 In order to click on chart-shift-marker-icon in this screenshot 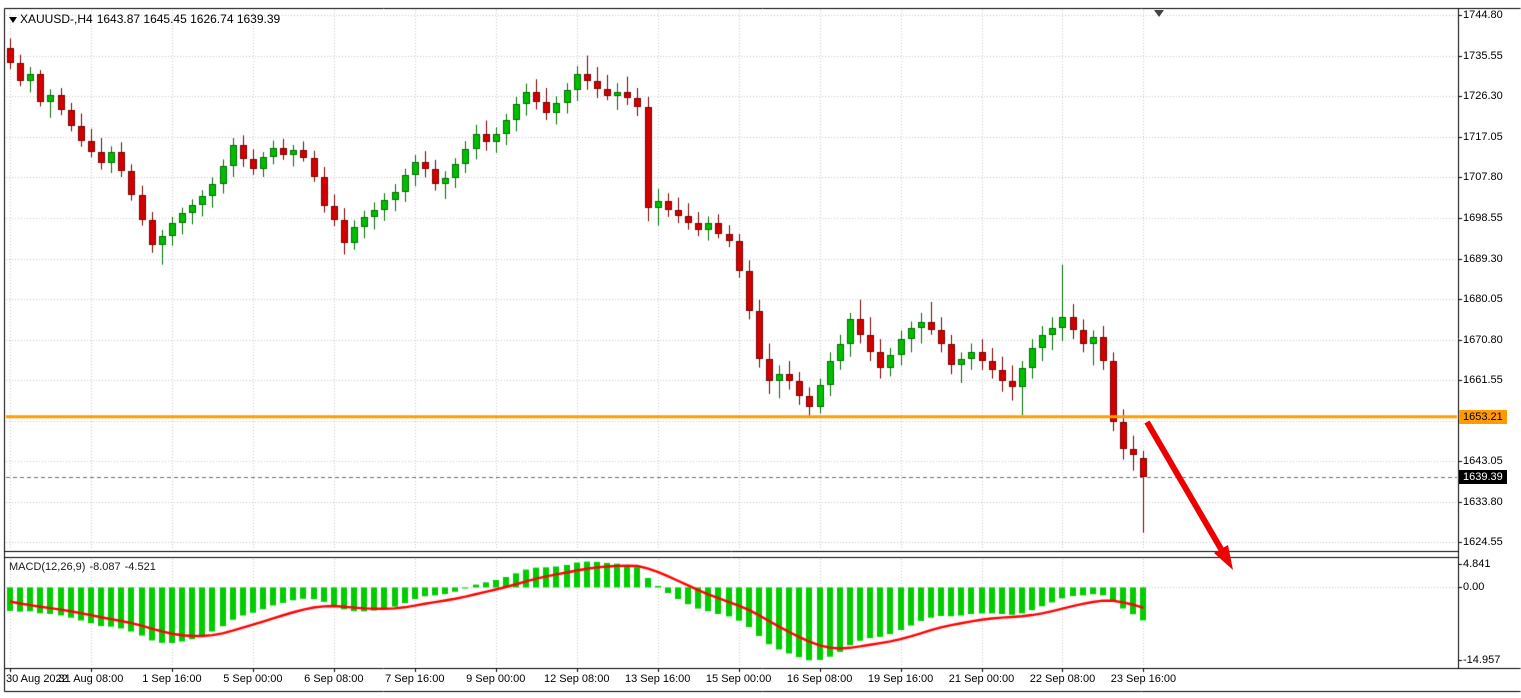, I will do `click(1159, 13)`.